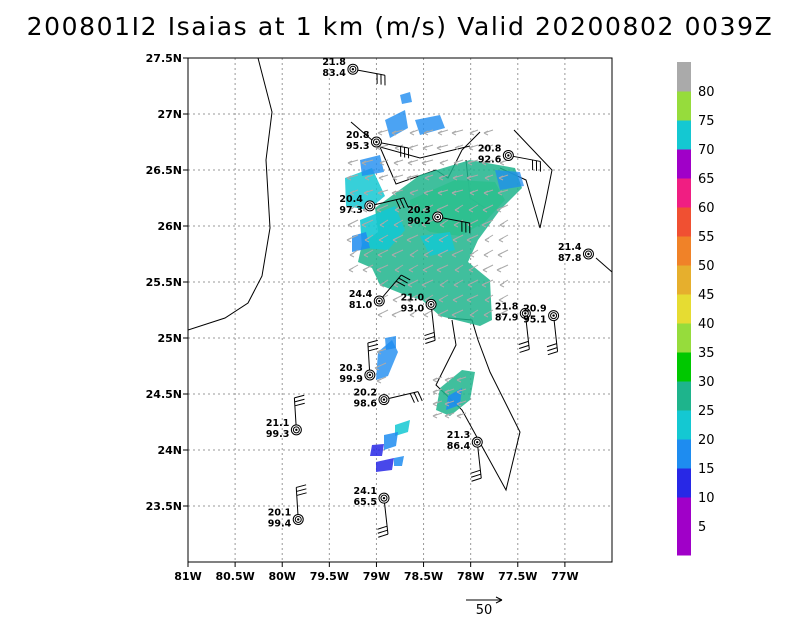 The height and width of the screenshot is (618, 800). Describe the element at coordinates (458, 435) in the screenshot. I see `station-temp: 21.3` at that location.